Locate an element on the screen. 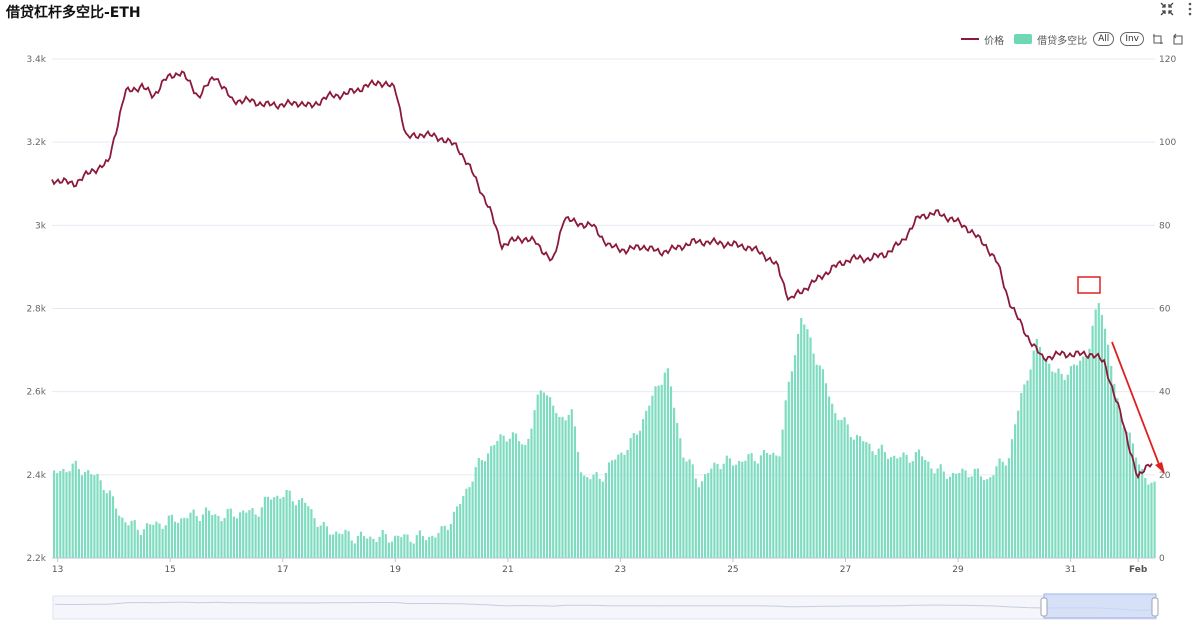 This screenshot has width=1200, height=628. vertical-dots-icon is located at coordinates (1190, 10).